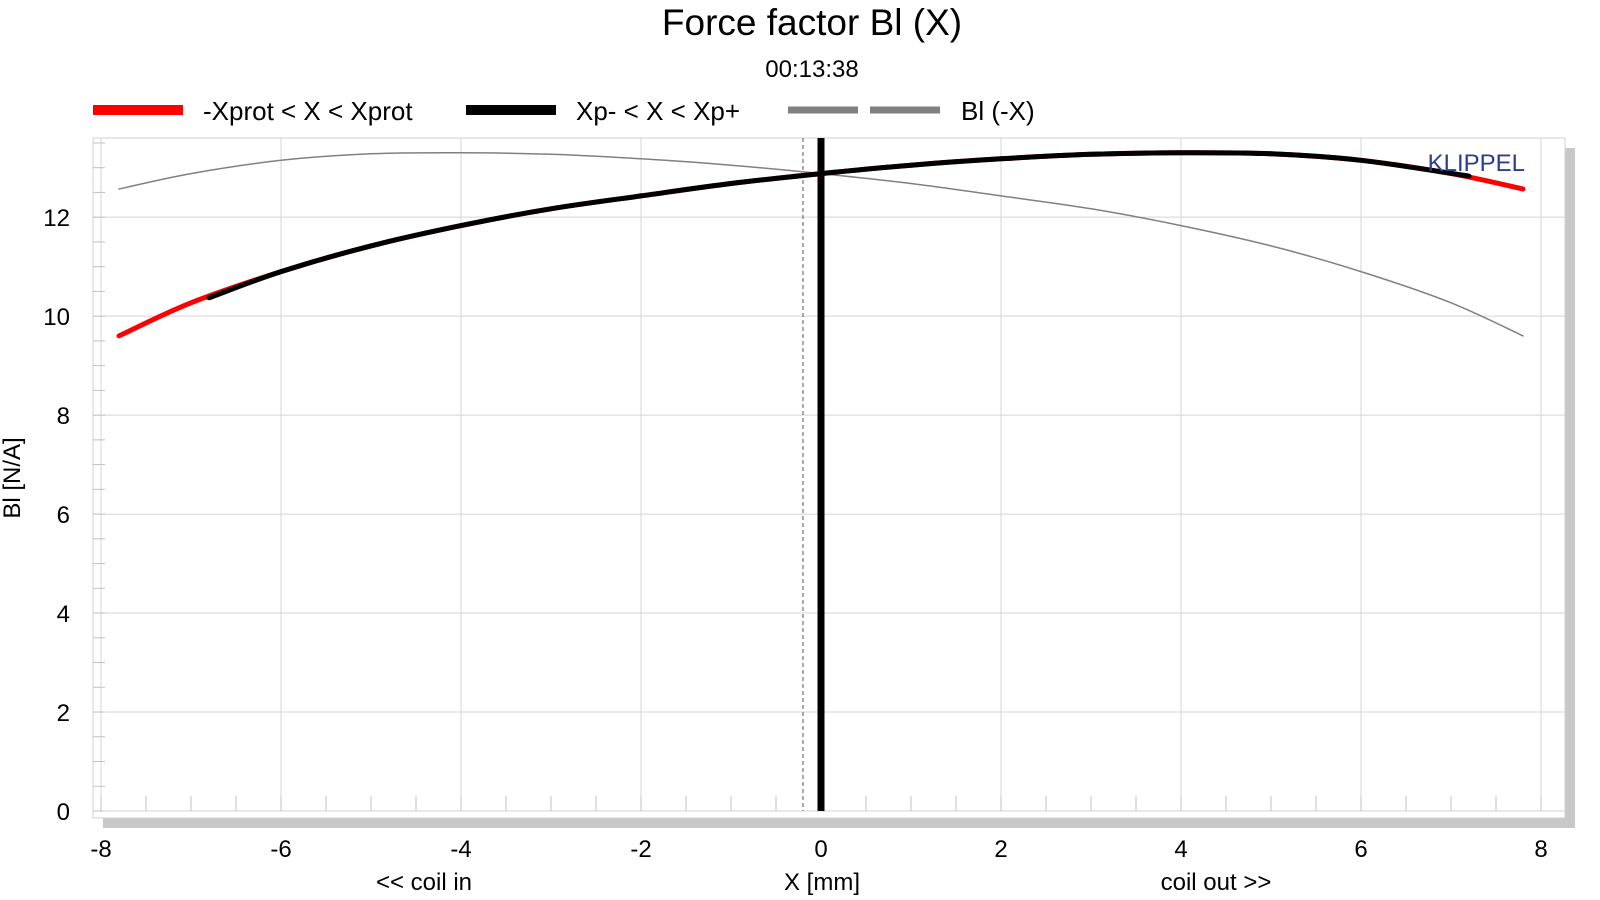 The image size is (1600, 900). Describe the element at coordinates (56, 515) in the screenshot. I see `y-tick-labels: 0 2 4 6 8 10 12` at that location.